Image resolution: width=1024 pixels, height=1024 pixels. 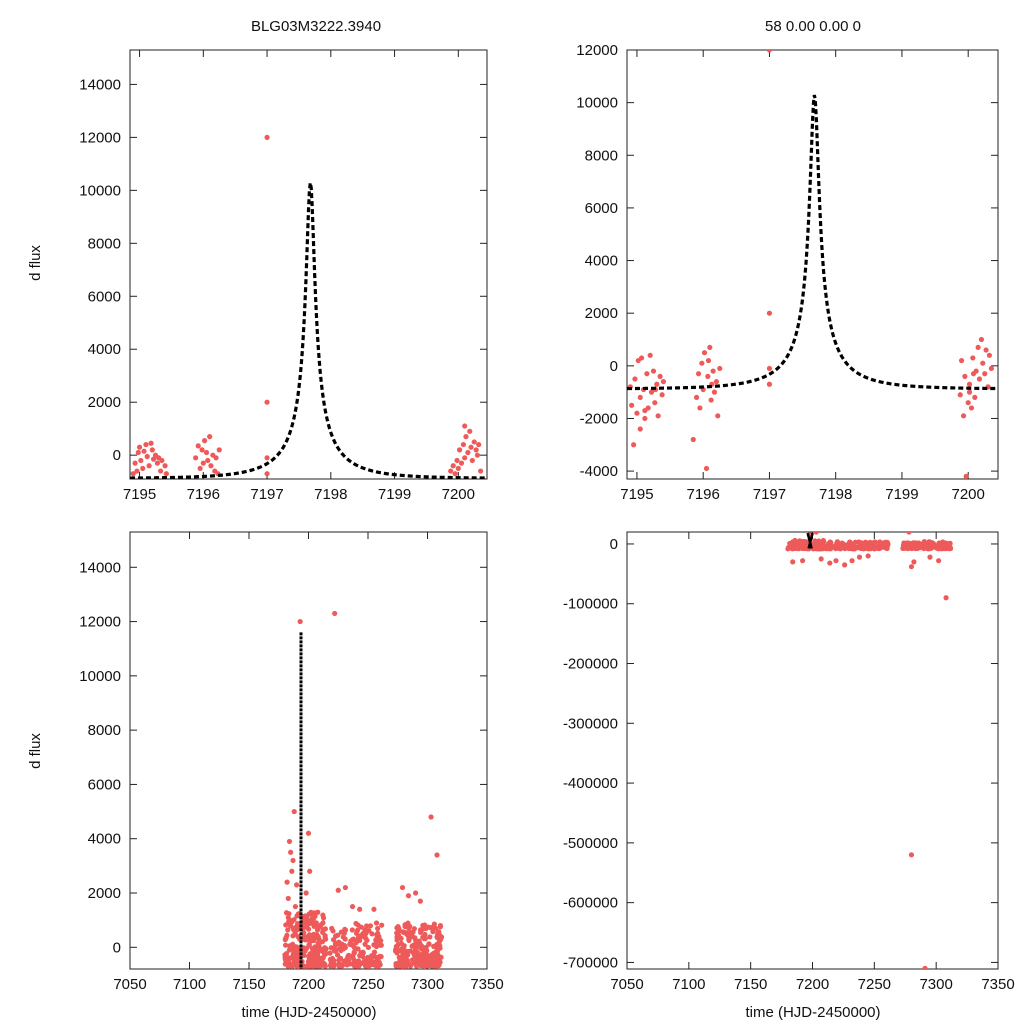 I want to click on y-tick-label: 10000, so click(x=100, y=190).